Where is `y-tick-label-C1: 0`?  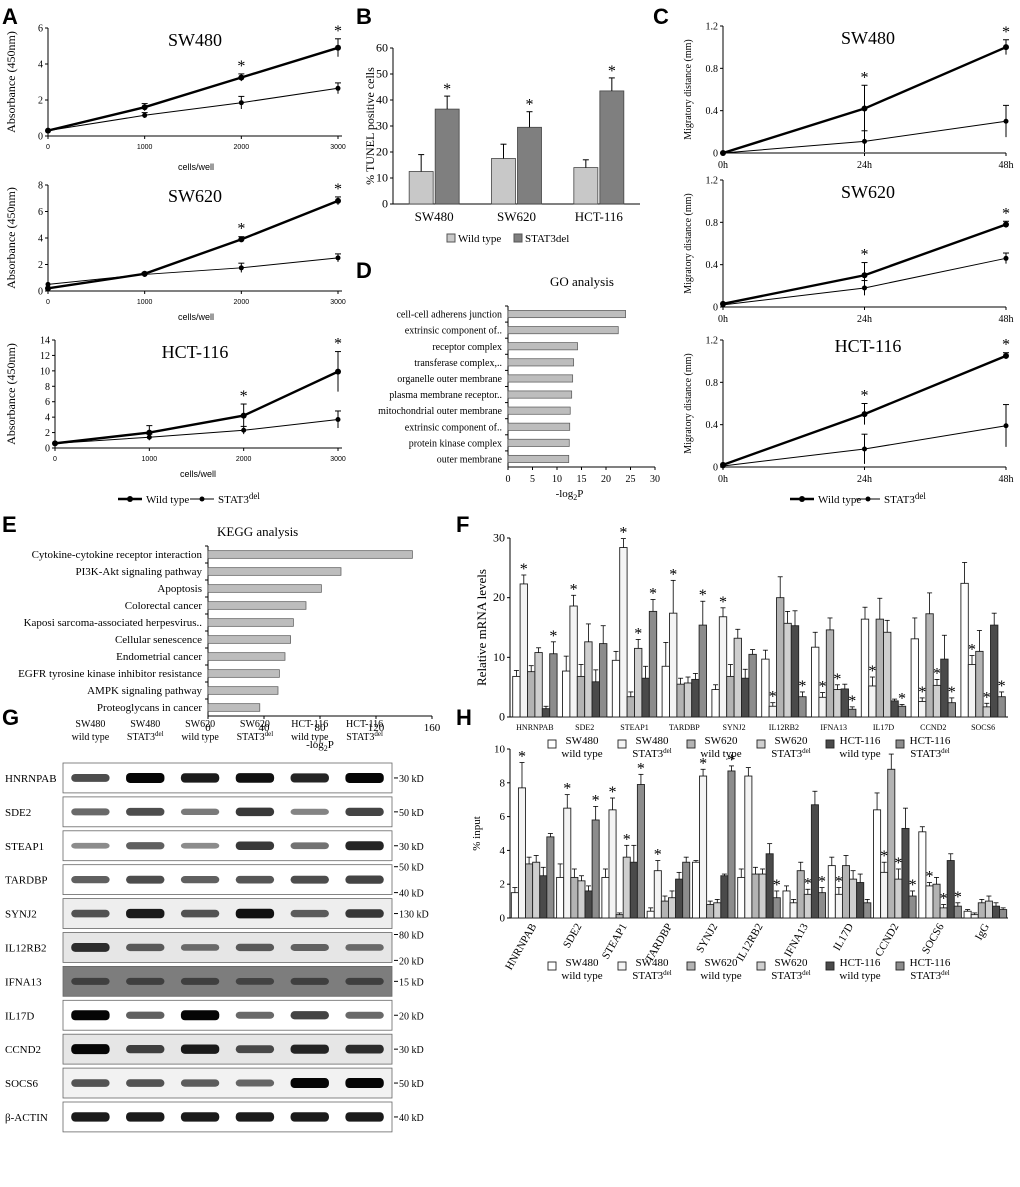
y-tick-label-C1: 0 is located at coordinates (715, 154).